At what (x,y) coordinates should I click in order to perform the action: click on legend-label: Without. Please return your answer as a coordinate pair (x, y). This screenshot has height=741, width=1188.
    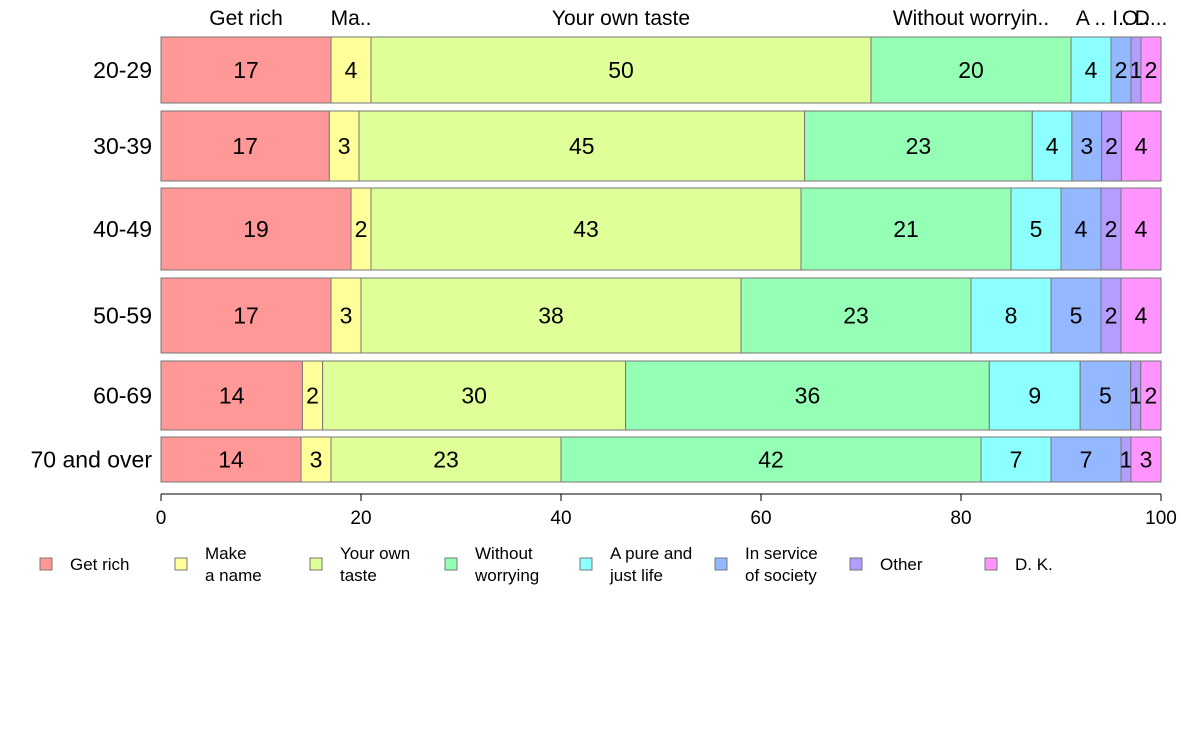
    Looking at the image, I should click on (504, 553).